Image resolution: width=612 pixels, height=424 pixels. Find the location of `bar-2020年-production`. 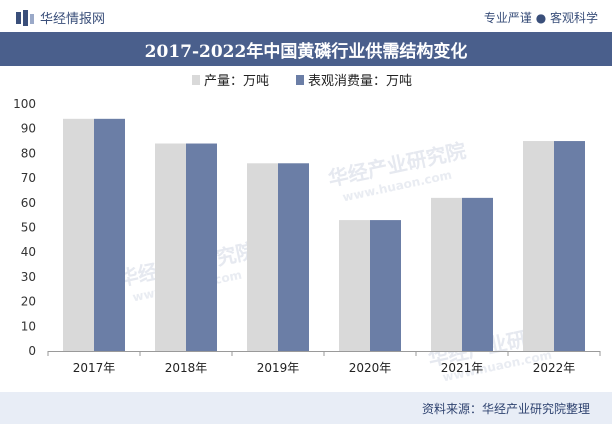

bar-2020年-production is located at coordinates (354, 285).